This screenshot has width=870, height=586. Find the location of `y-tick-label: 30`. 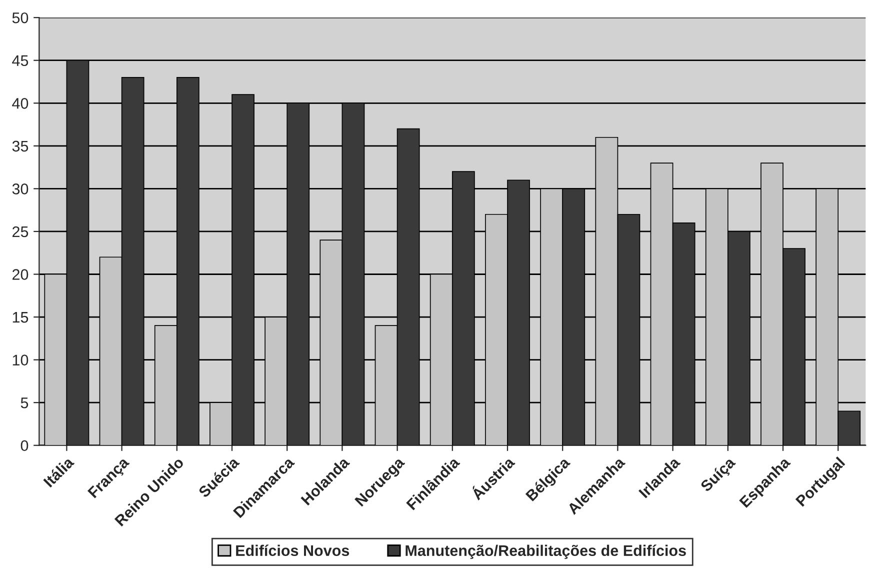

y-tick-label: 30 is located at coordinates (20, 189).